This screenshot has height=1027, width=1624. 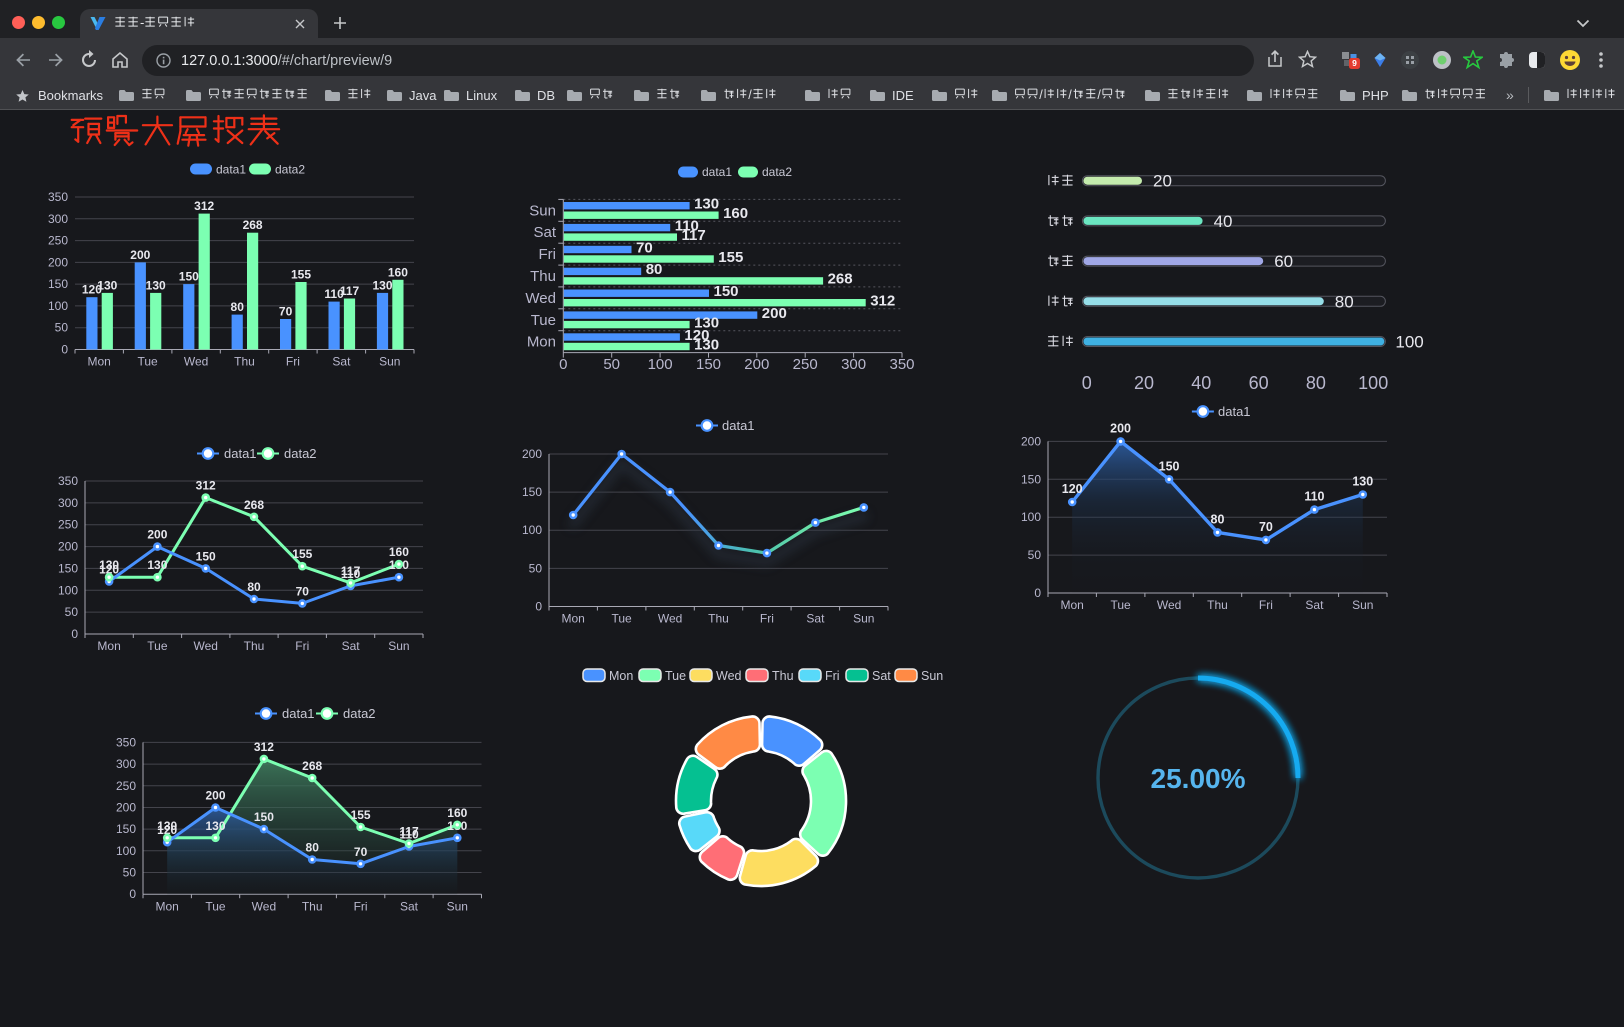 I want to click on svg-text: 300, so click(x=853, y=364).